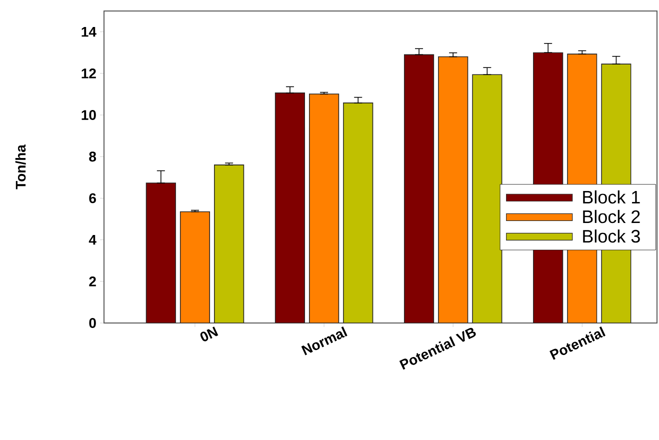  What do you see at coordinates (92, 323) in the screenshot?
I see `y-tick-label: 0` at bounding box center [92, 323].